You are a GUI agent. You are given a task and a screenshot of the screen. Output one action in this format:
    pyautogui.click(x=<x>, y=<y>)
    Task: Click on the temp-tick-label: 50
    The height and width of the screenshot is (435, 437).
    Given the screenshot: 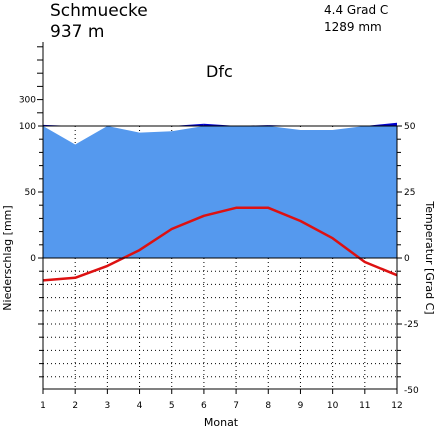 What is the action you would take?
    pyautogui.click(x=410, y=127)
    